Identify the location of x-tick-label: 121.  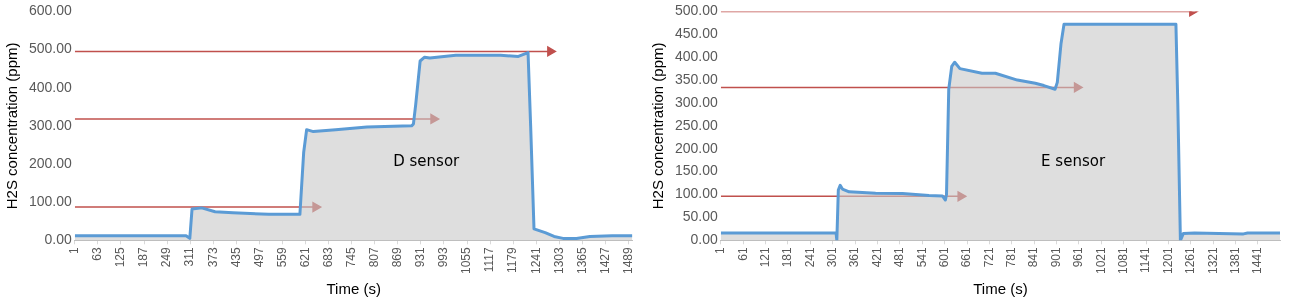
(764, 257).